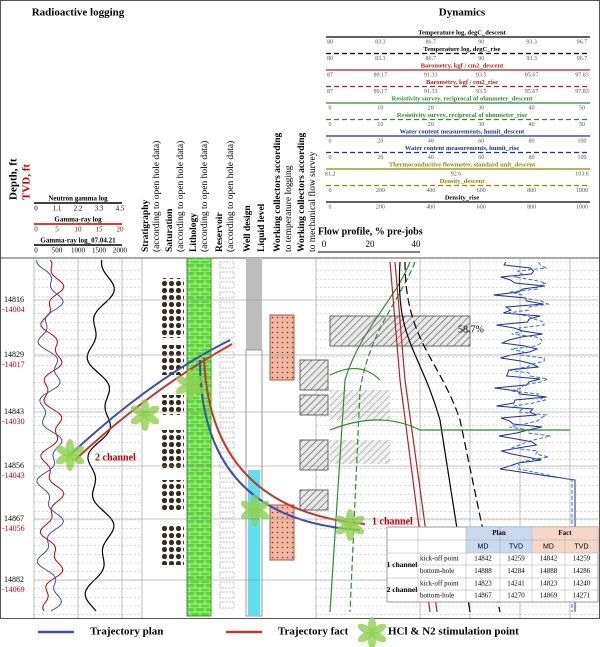  Describe the element at coordinates (392, 521) in the screenshot. I see `channel-label: 1 channel` at that location.